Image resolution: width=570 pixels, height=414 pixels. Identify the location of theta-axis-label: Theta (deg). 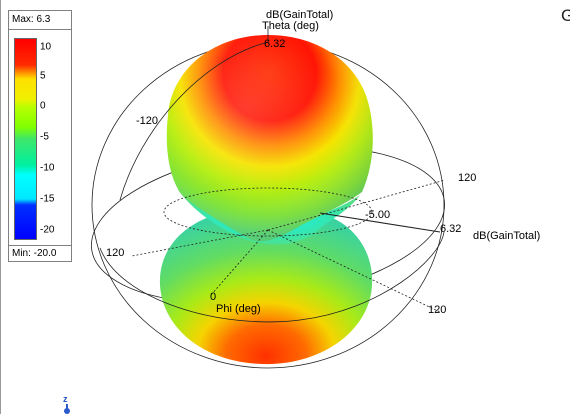
(290, 26).